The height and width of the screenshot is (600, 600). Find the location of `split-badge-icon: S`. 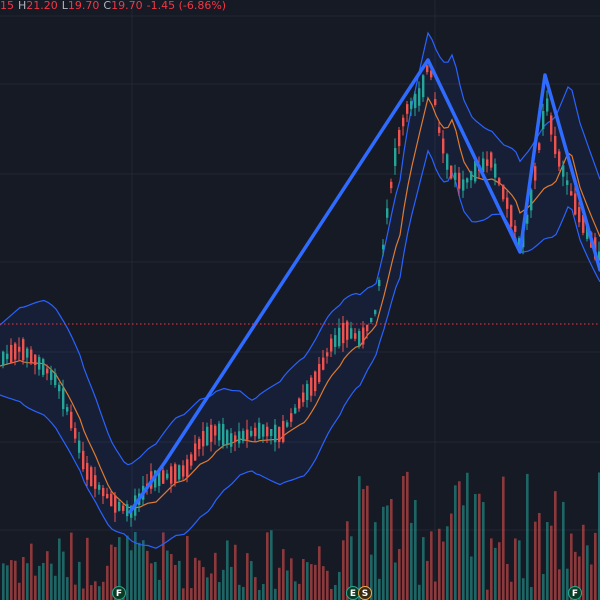

split-badge-icon: S is located at coordinates (365, 593).